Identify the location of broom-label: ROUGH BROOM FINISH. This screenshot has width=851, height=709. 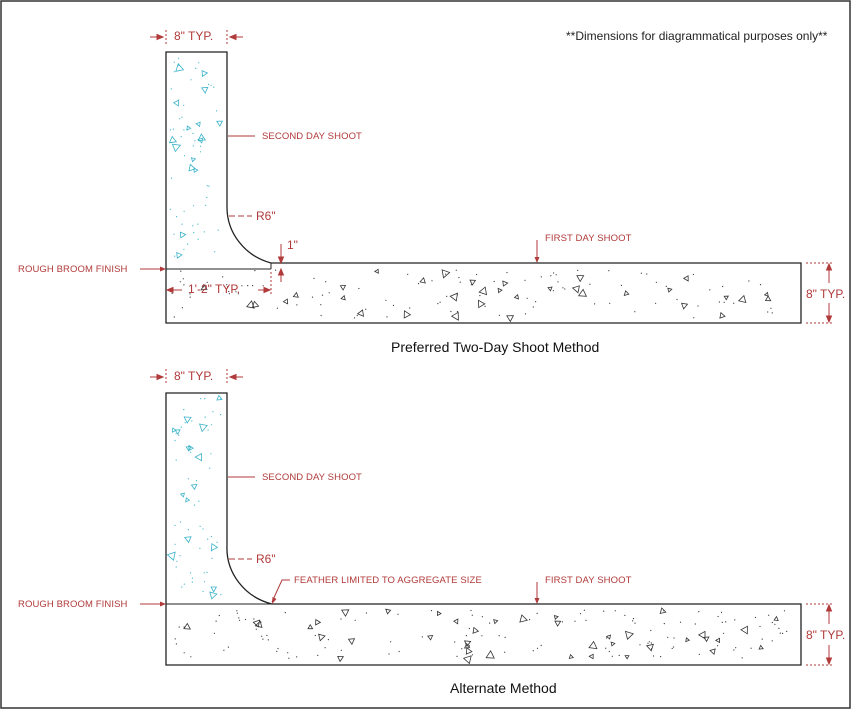
(73, 269).